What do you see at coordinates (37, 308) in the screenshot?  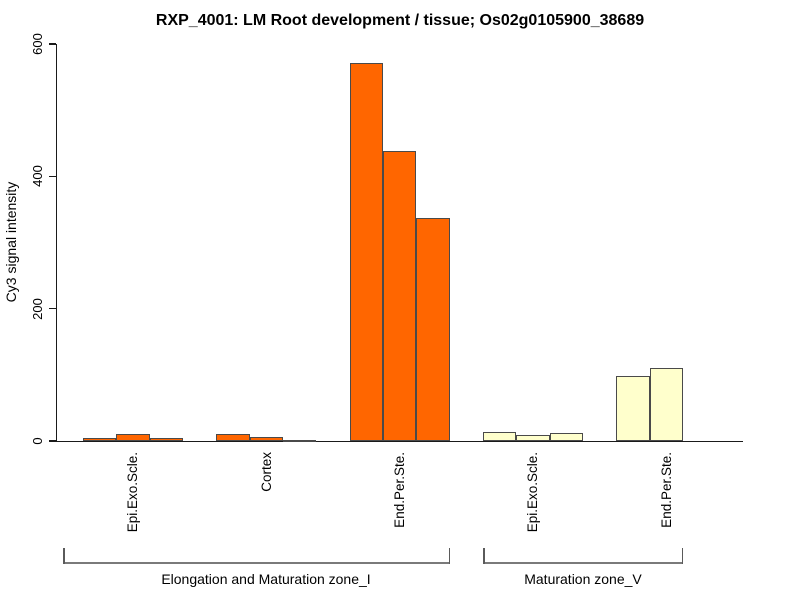 I see `y-tick-label: 200` at bounding box center [37, 308].